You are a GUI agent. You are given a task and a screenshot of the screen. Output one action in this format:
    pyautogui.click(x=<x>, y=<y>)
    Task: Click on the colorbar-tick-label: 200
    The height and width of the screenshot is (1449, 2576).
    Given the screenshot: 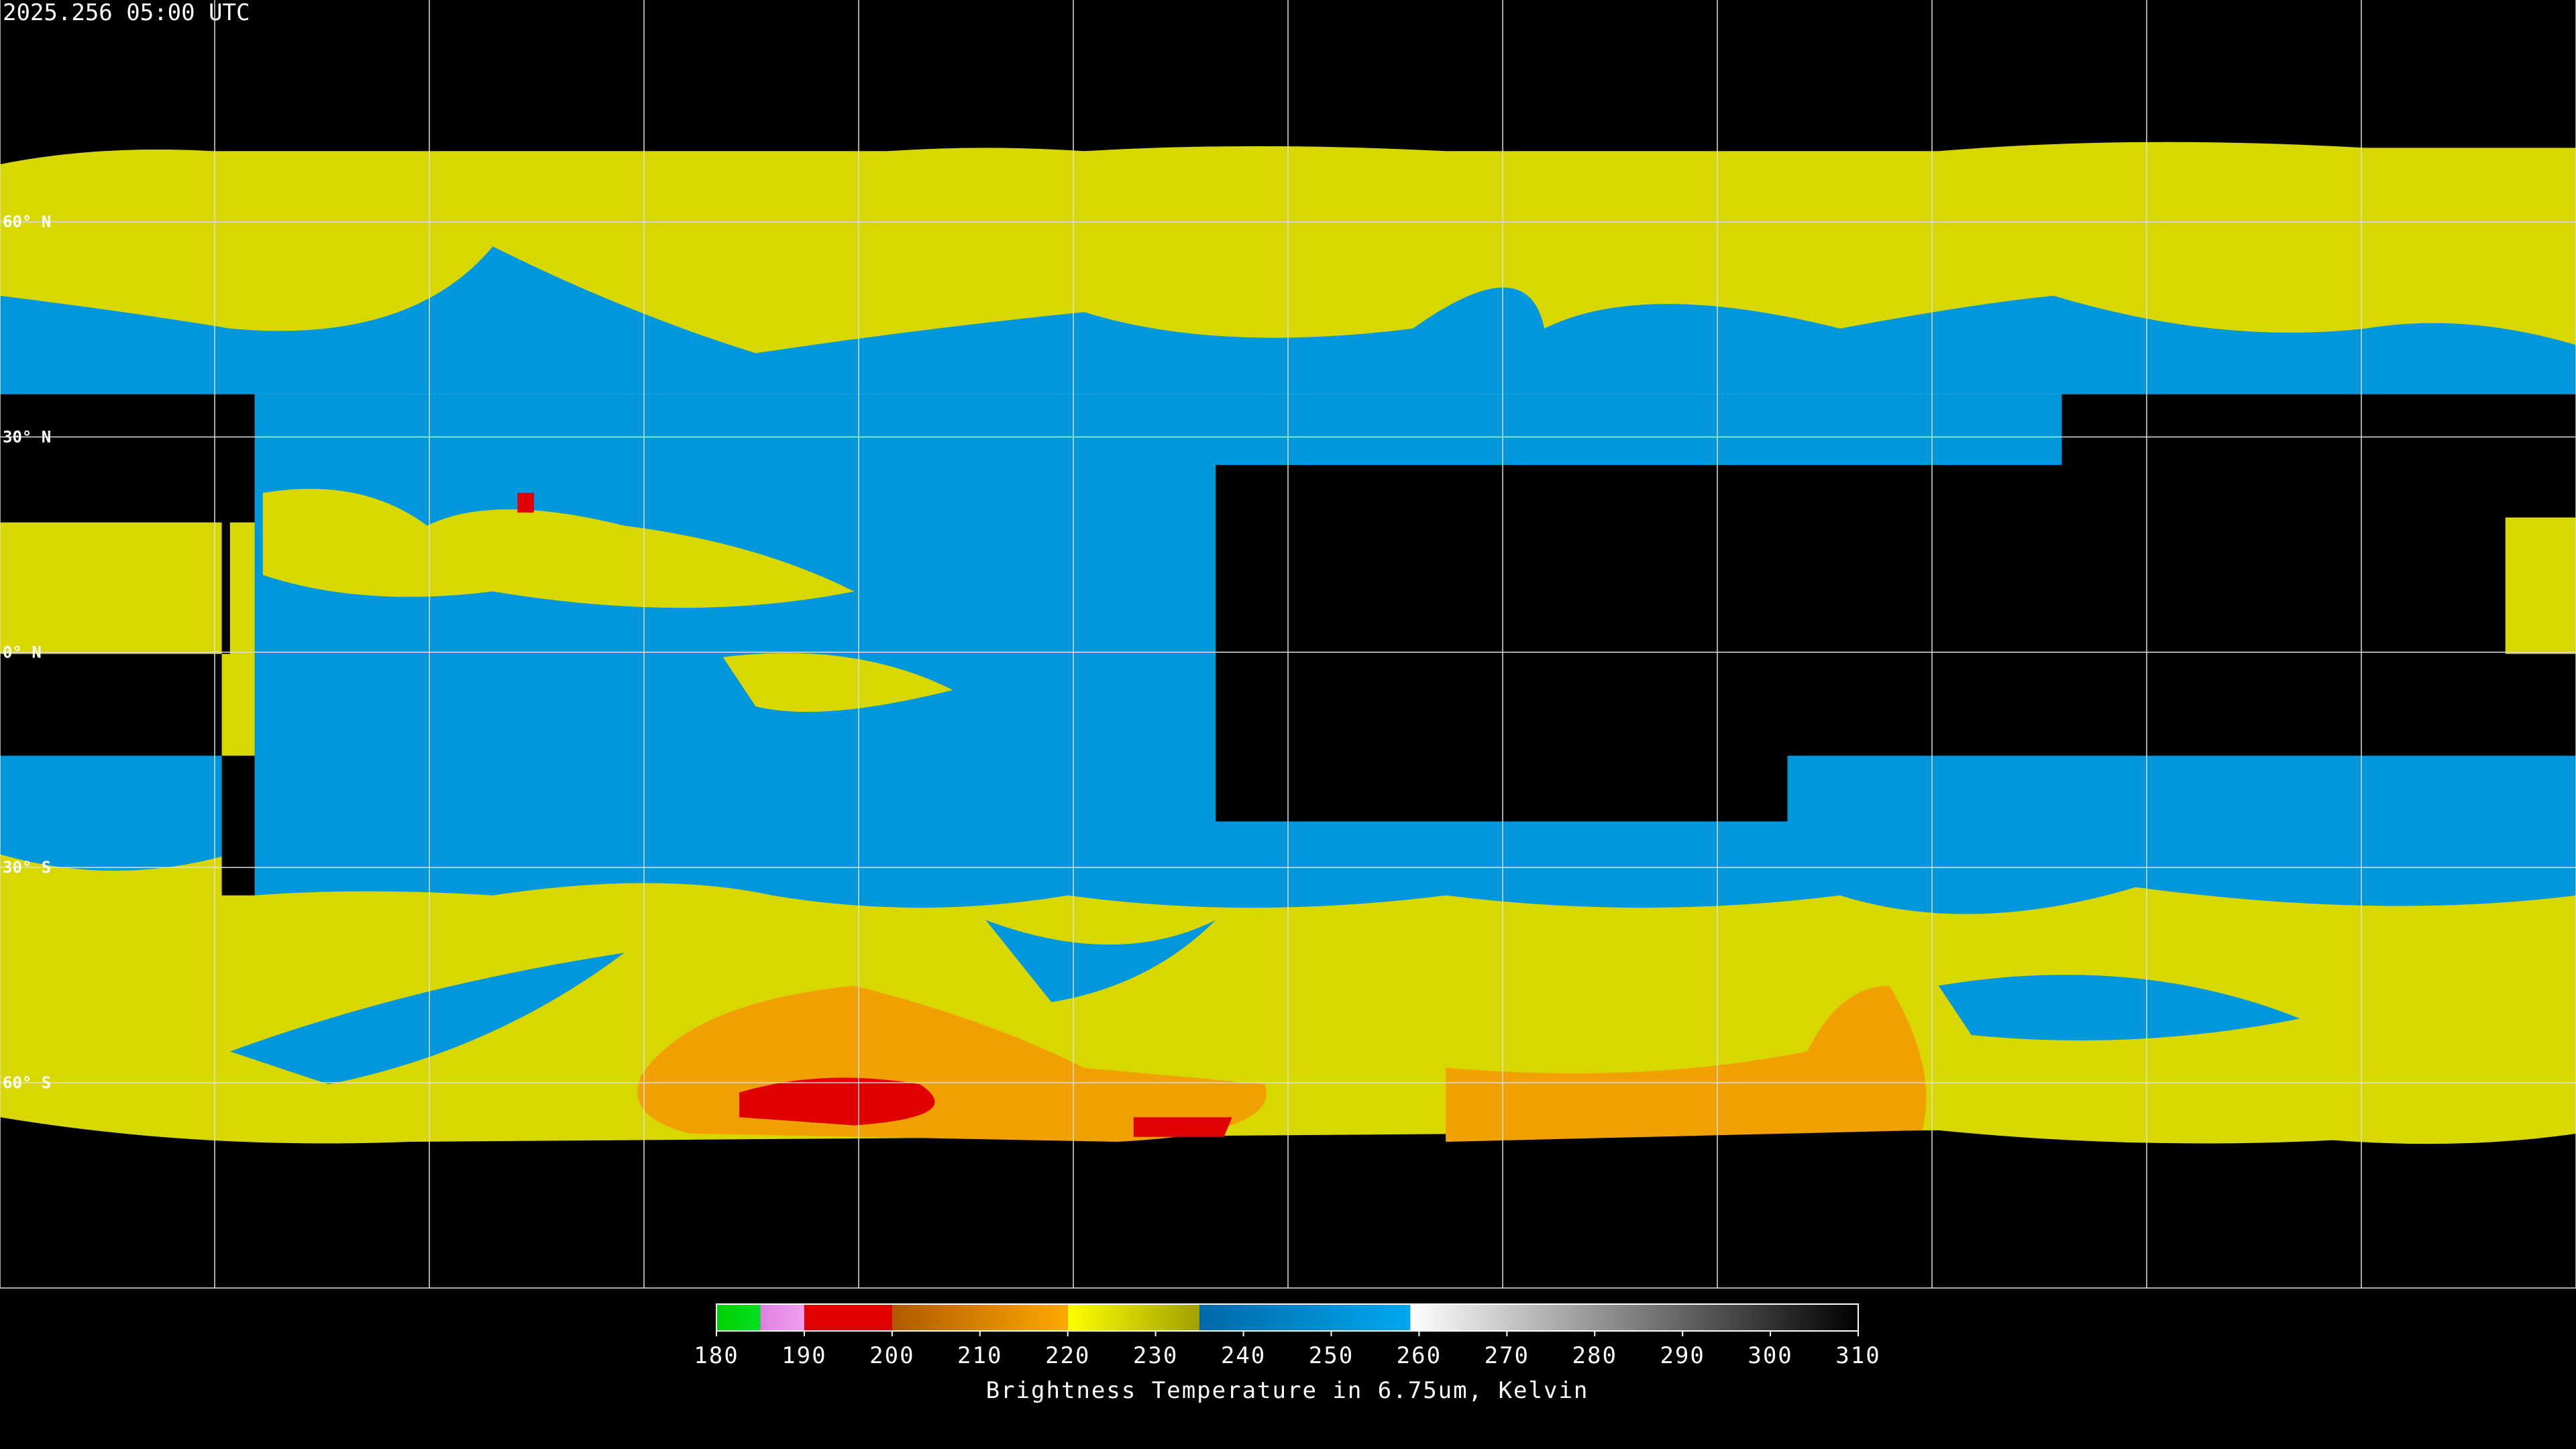 What is the action you would take?
    pyautogui.click(x=891, y=1355)
    